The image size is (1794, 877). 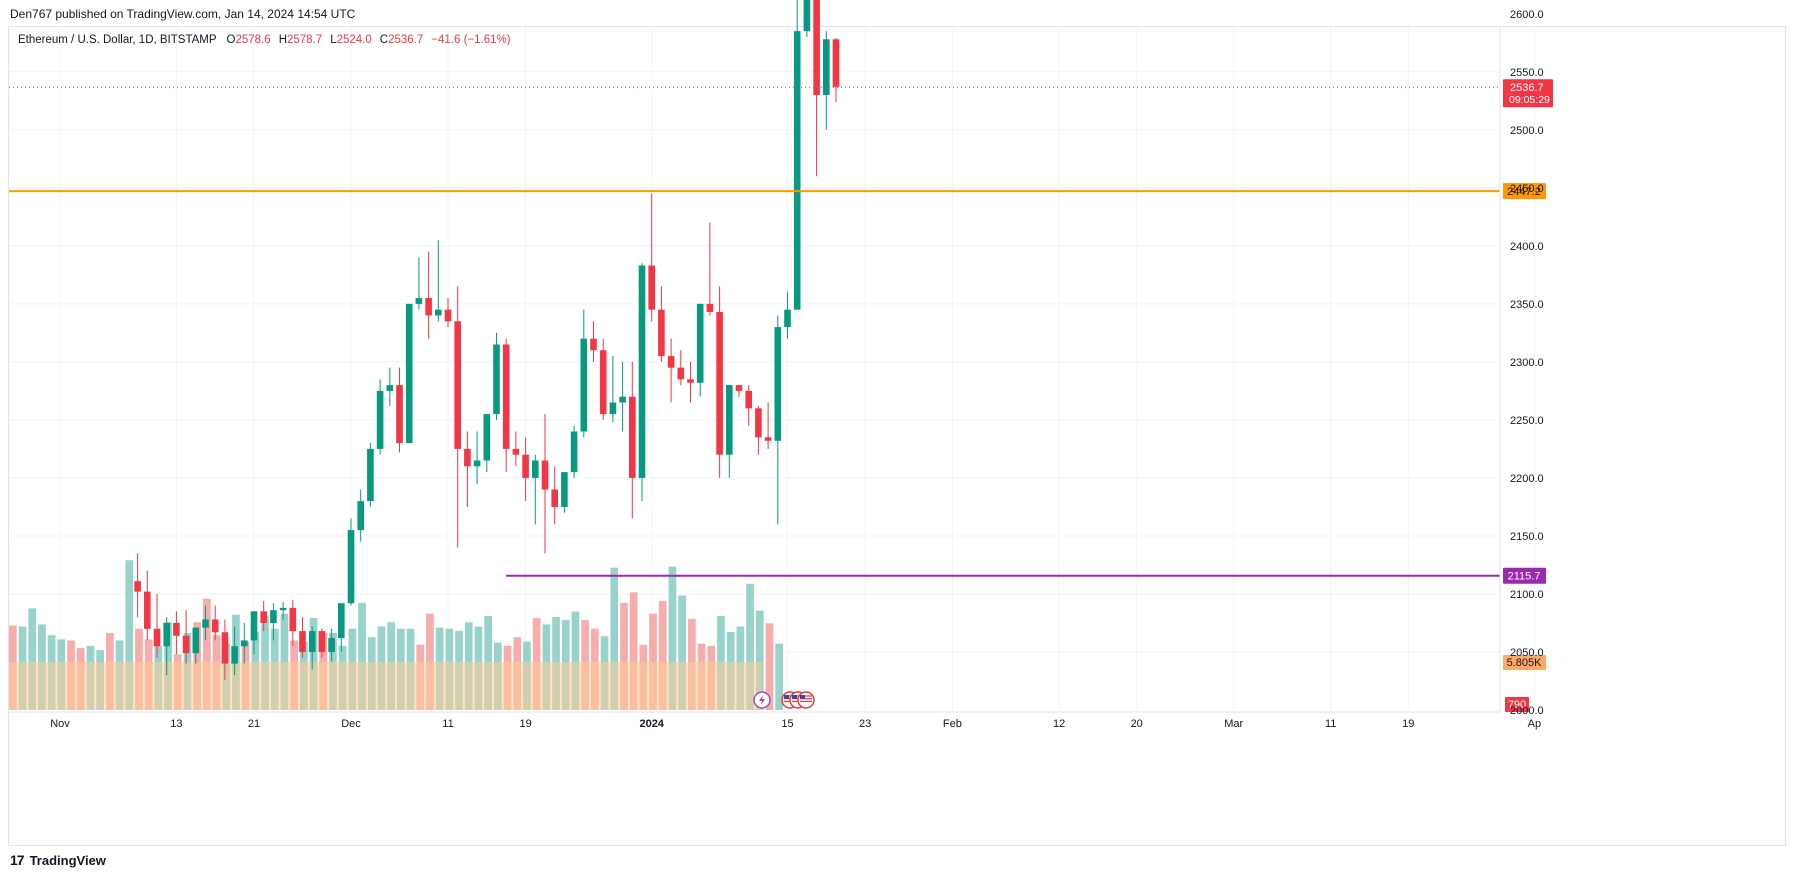 I want to click on y-tick-label: 2450.0, so click(x=1527, y=189).